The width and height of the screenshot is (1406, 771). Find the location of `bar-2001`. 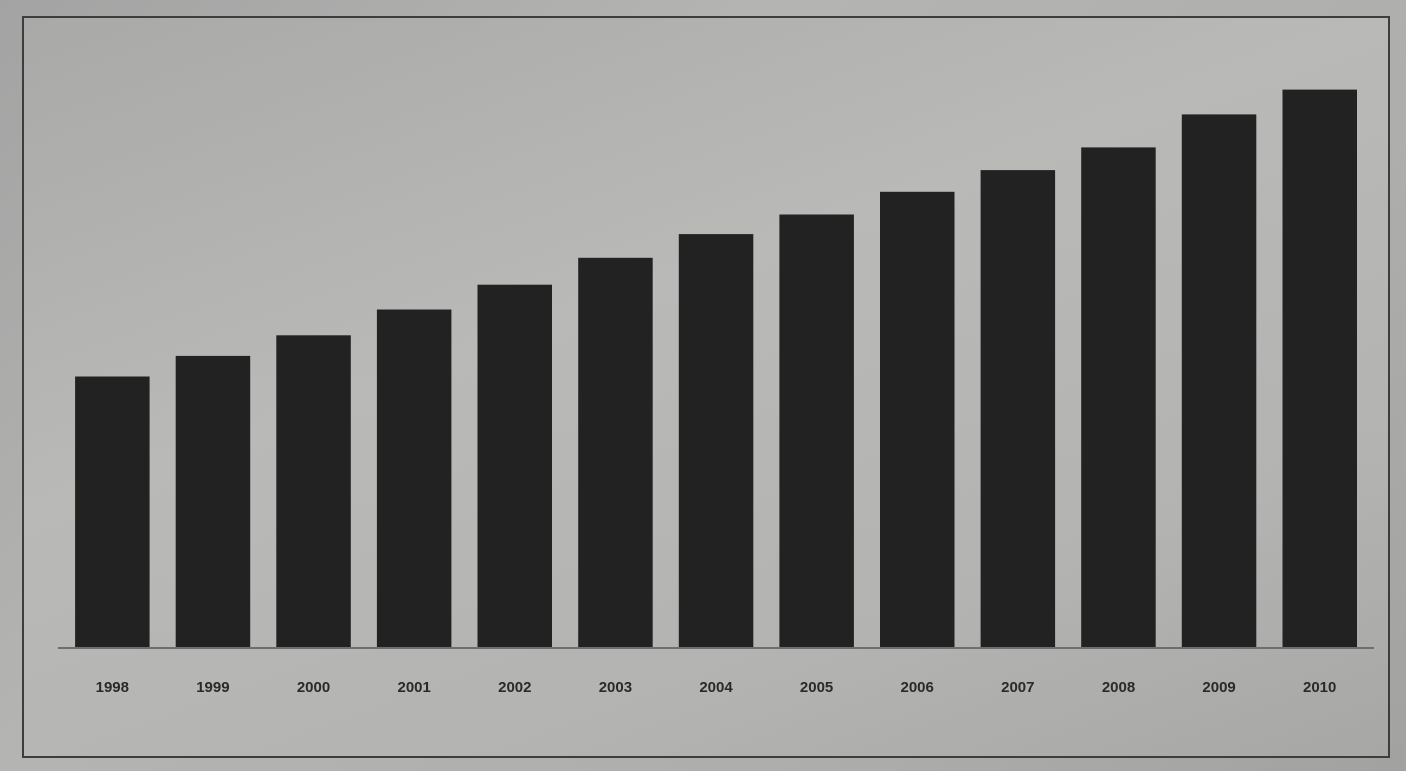

bar-2001 is located at coordinates (414, 478).